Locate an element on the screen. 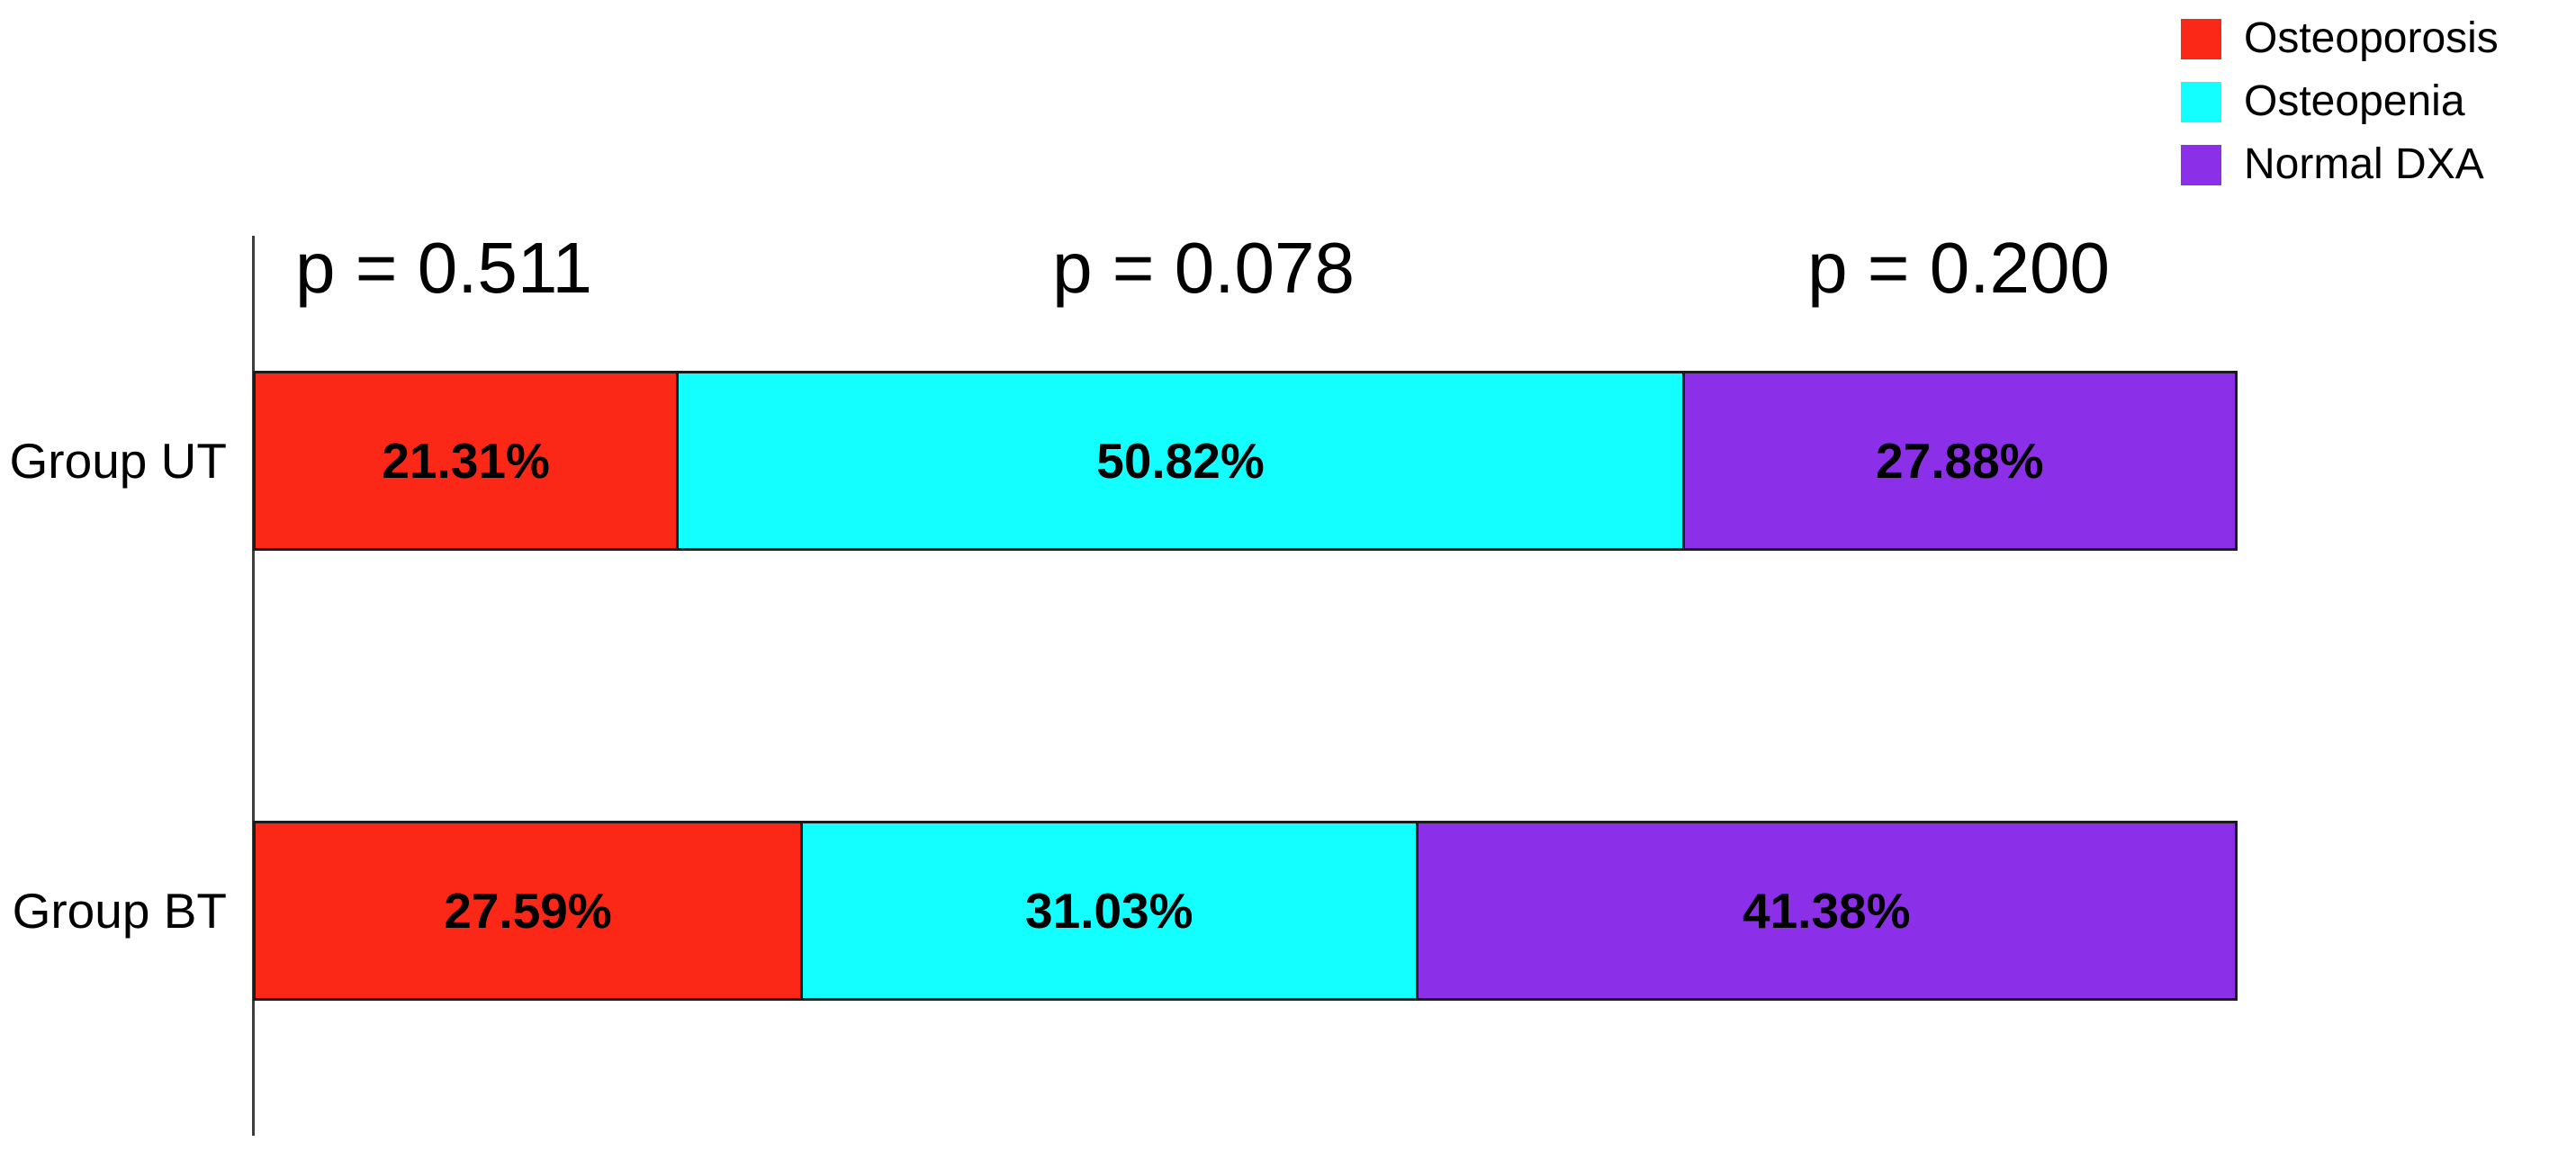 Image resolution: width=2576 pixels, height=1169 pixels. value-label-bt-normal-dxa: 41.38% is located at coordinates (1826, 911).